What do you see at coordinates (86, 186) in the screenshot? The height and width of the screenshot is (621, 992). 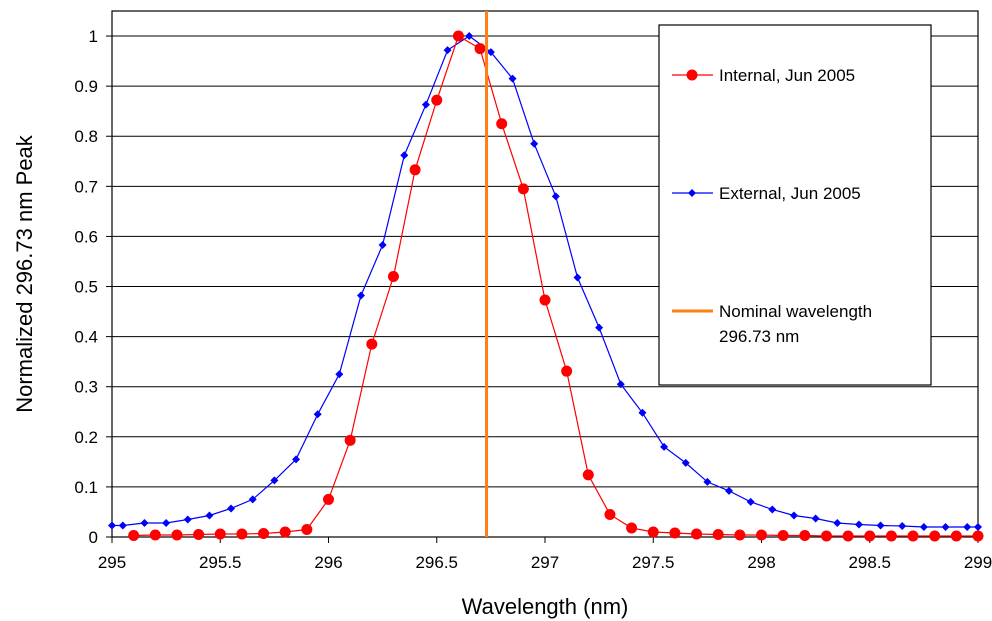 I see `y-tick-label: 0.7` at bounding box center [86, 186].